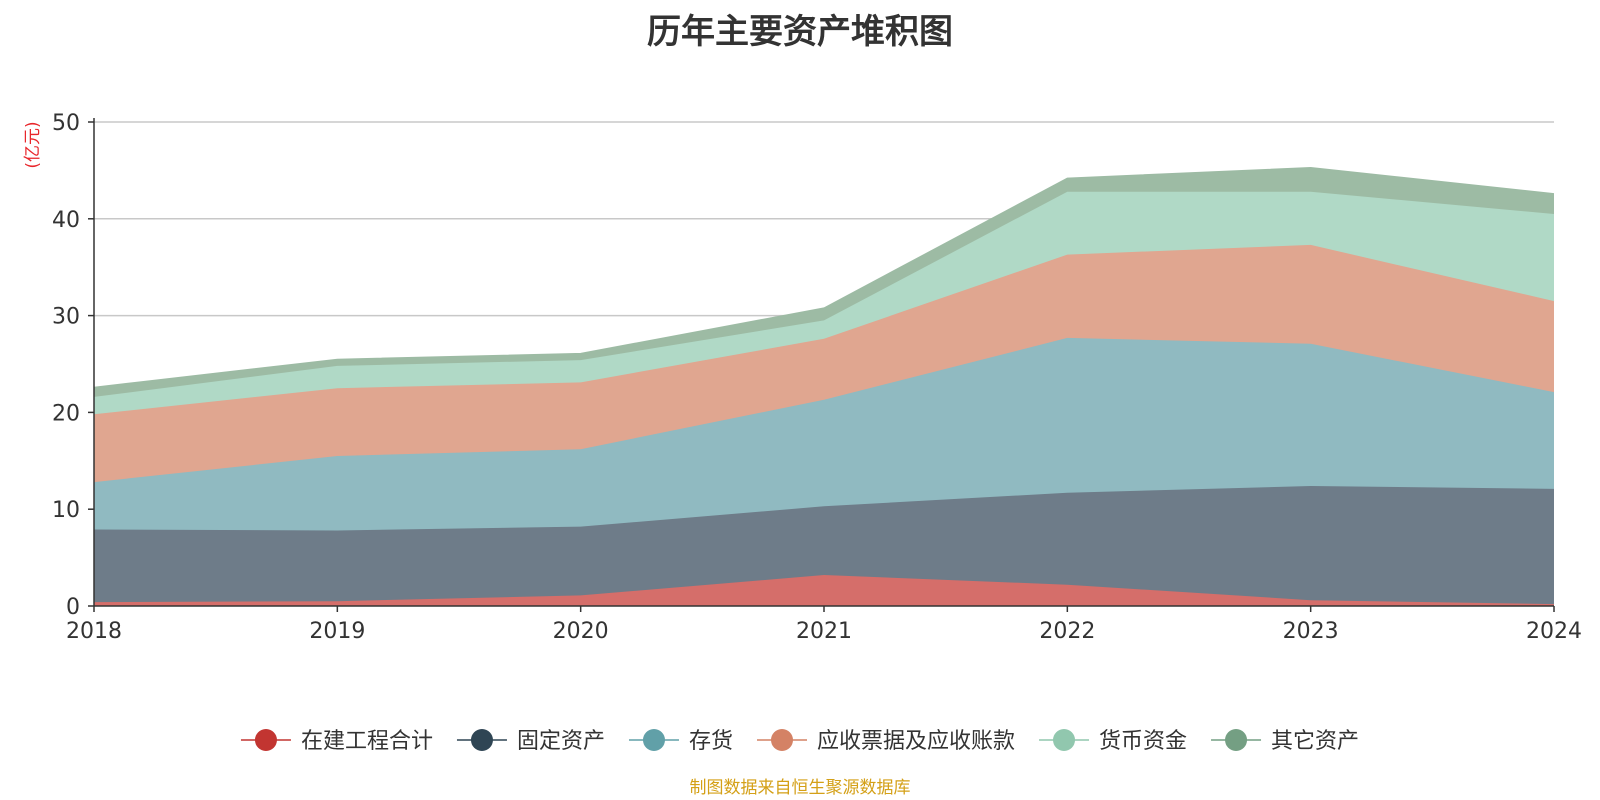 This screenshot has height=800, width=1600. I want to click on legend-item-0: 在建工程合计, so click(336, 741).